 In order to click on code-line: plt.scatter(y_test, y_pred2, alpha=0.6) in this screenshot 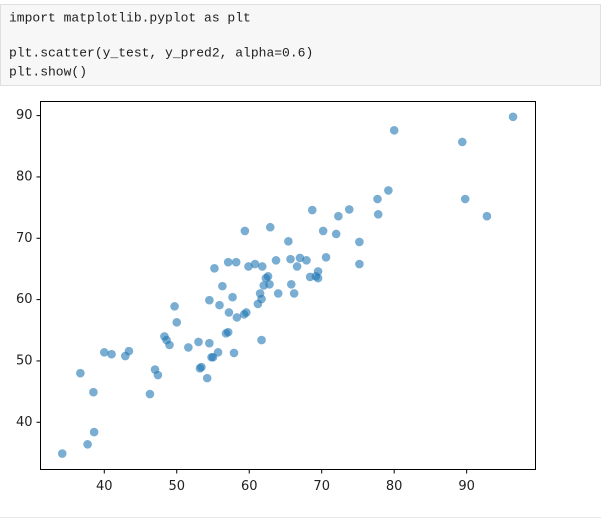, I will do `click(161, 52)`.